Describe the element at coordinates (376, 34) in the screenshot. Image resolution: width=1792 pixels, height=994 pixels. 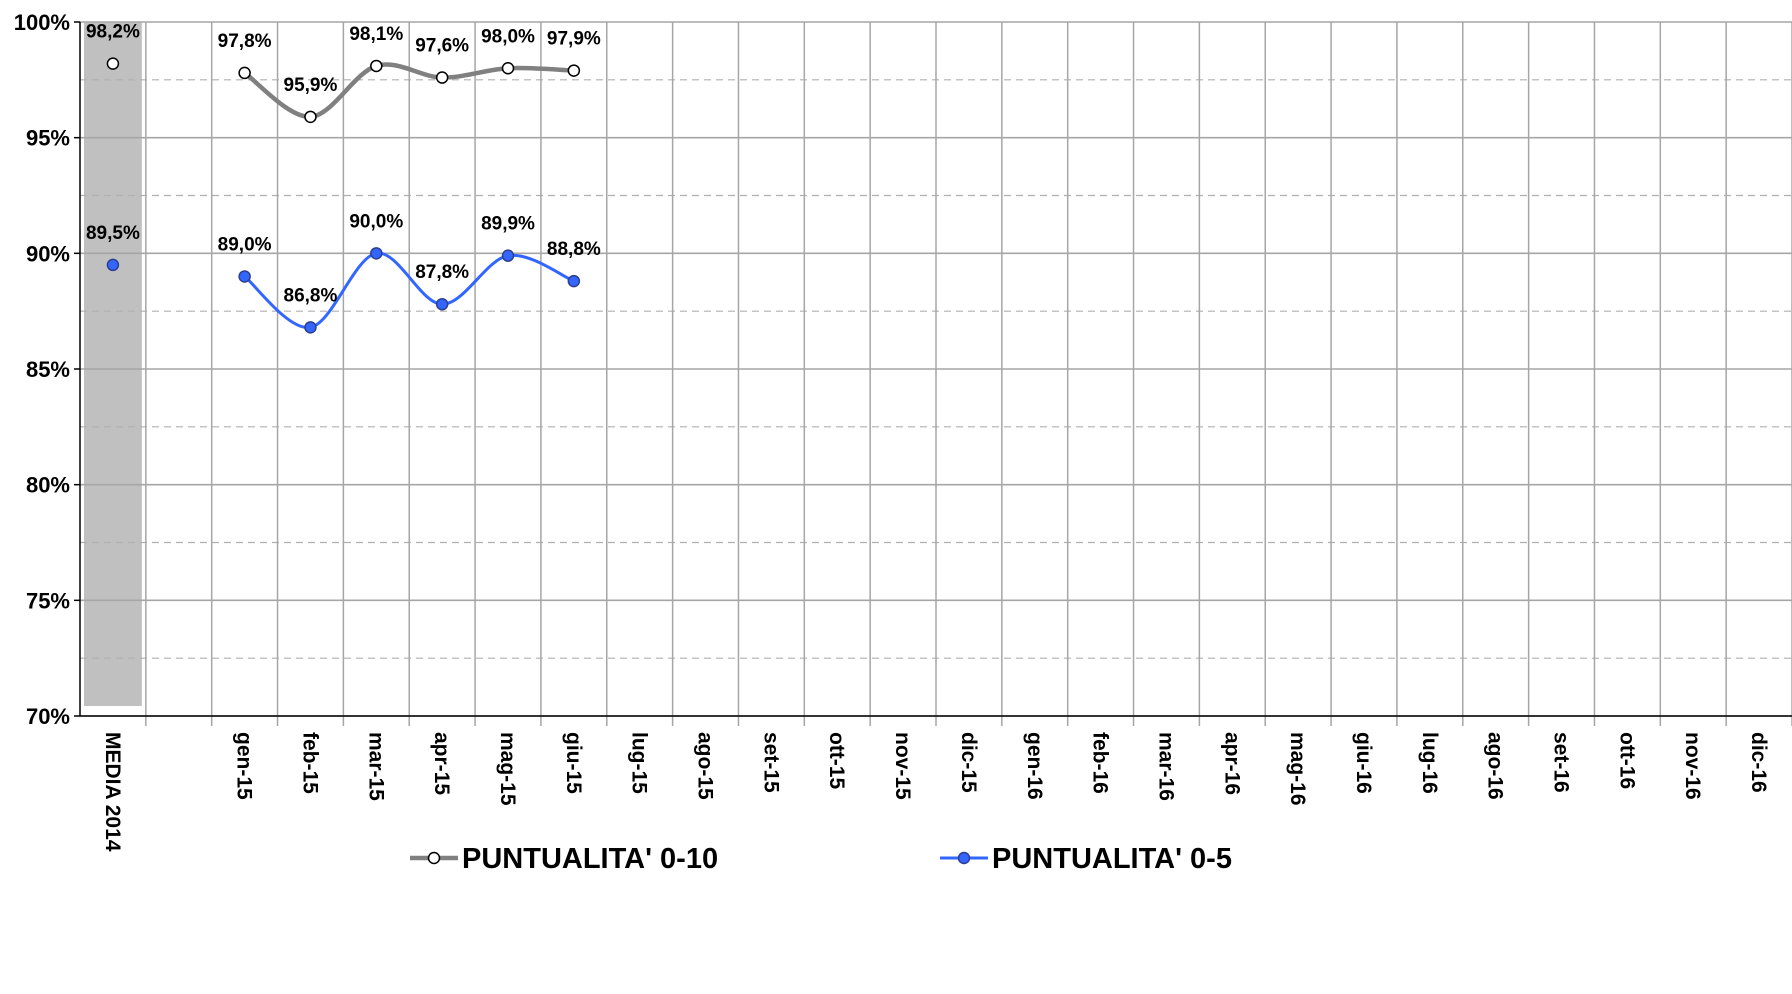
I see `data-label-puntualita-0-10: 98,1%` at that location.